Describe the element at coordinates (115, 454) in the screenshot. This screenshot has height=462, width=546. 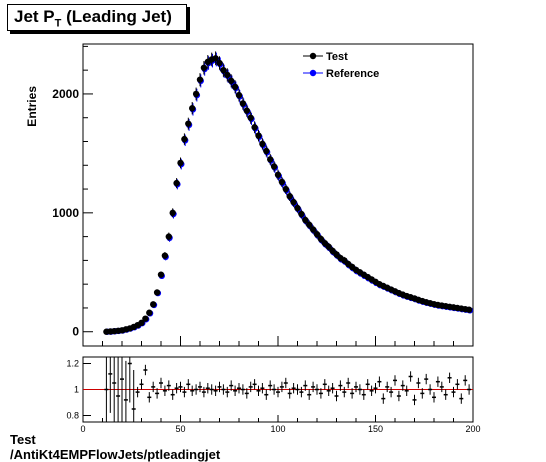
I see `footer-line2: /AntiKt4EMPFlowJets/ptleadingjet` at that location.